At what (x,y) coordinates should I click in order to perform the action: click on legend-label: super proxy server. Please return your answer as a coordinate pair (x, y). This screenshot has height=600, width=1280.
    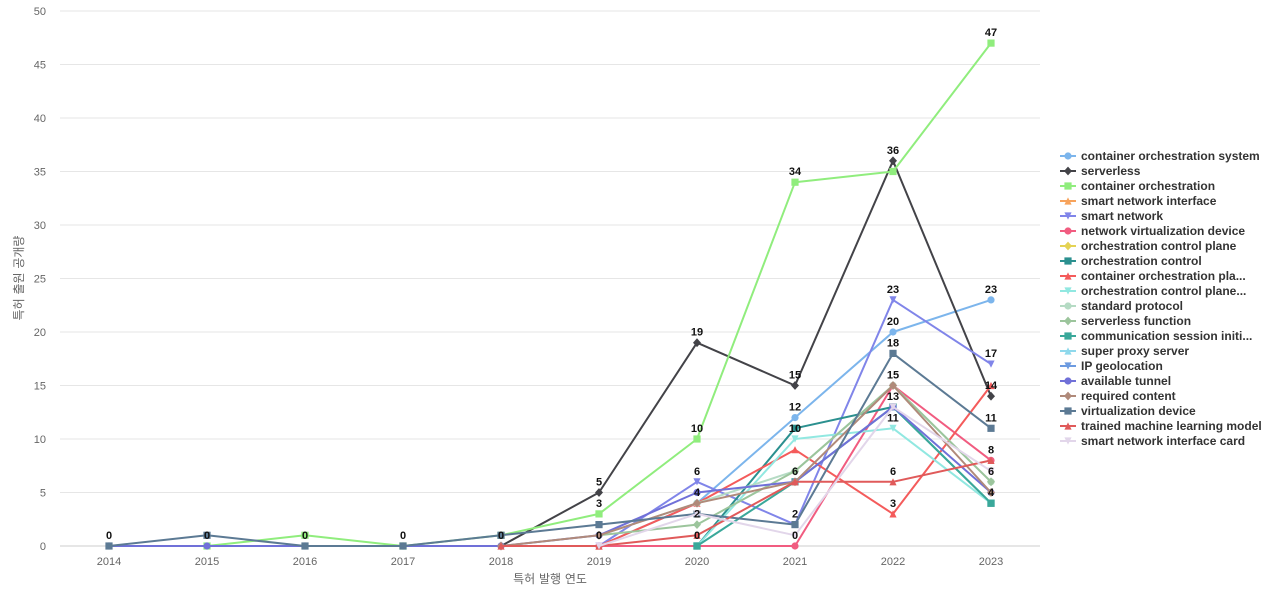
    Looking at the image, I should click on (1135, 351).